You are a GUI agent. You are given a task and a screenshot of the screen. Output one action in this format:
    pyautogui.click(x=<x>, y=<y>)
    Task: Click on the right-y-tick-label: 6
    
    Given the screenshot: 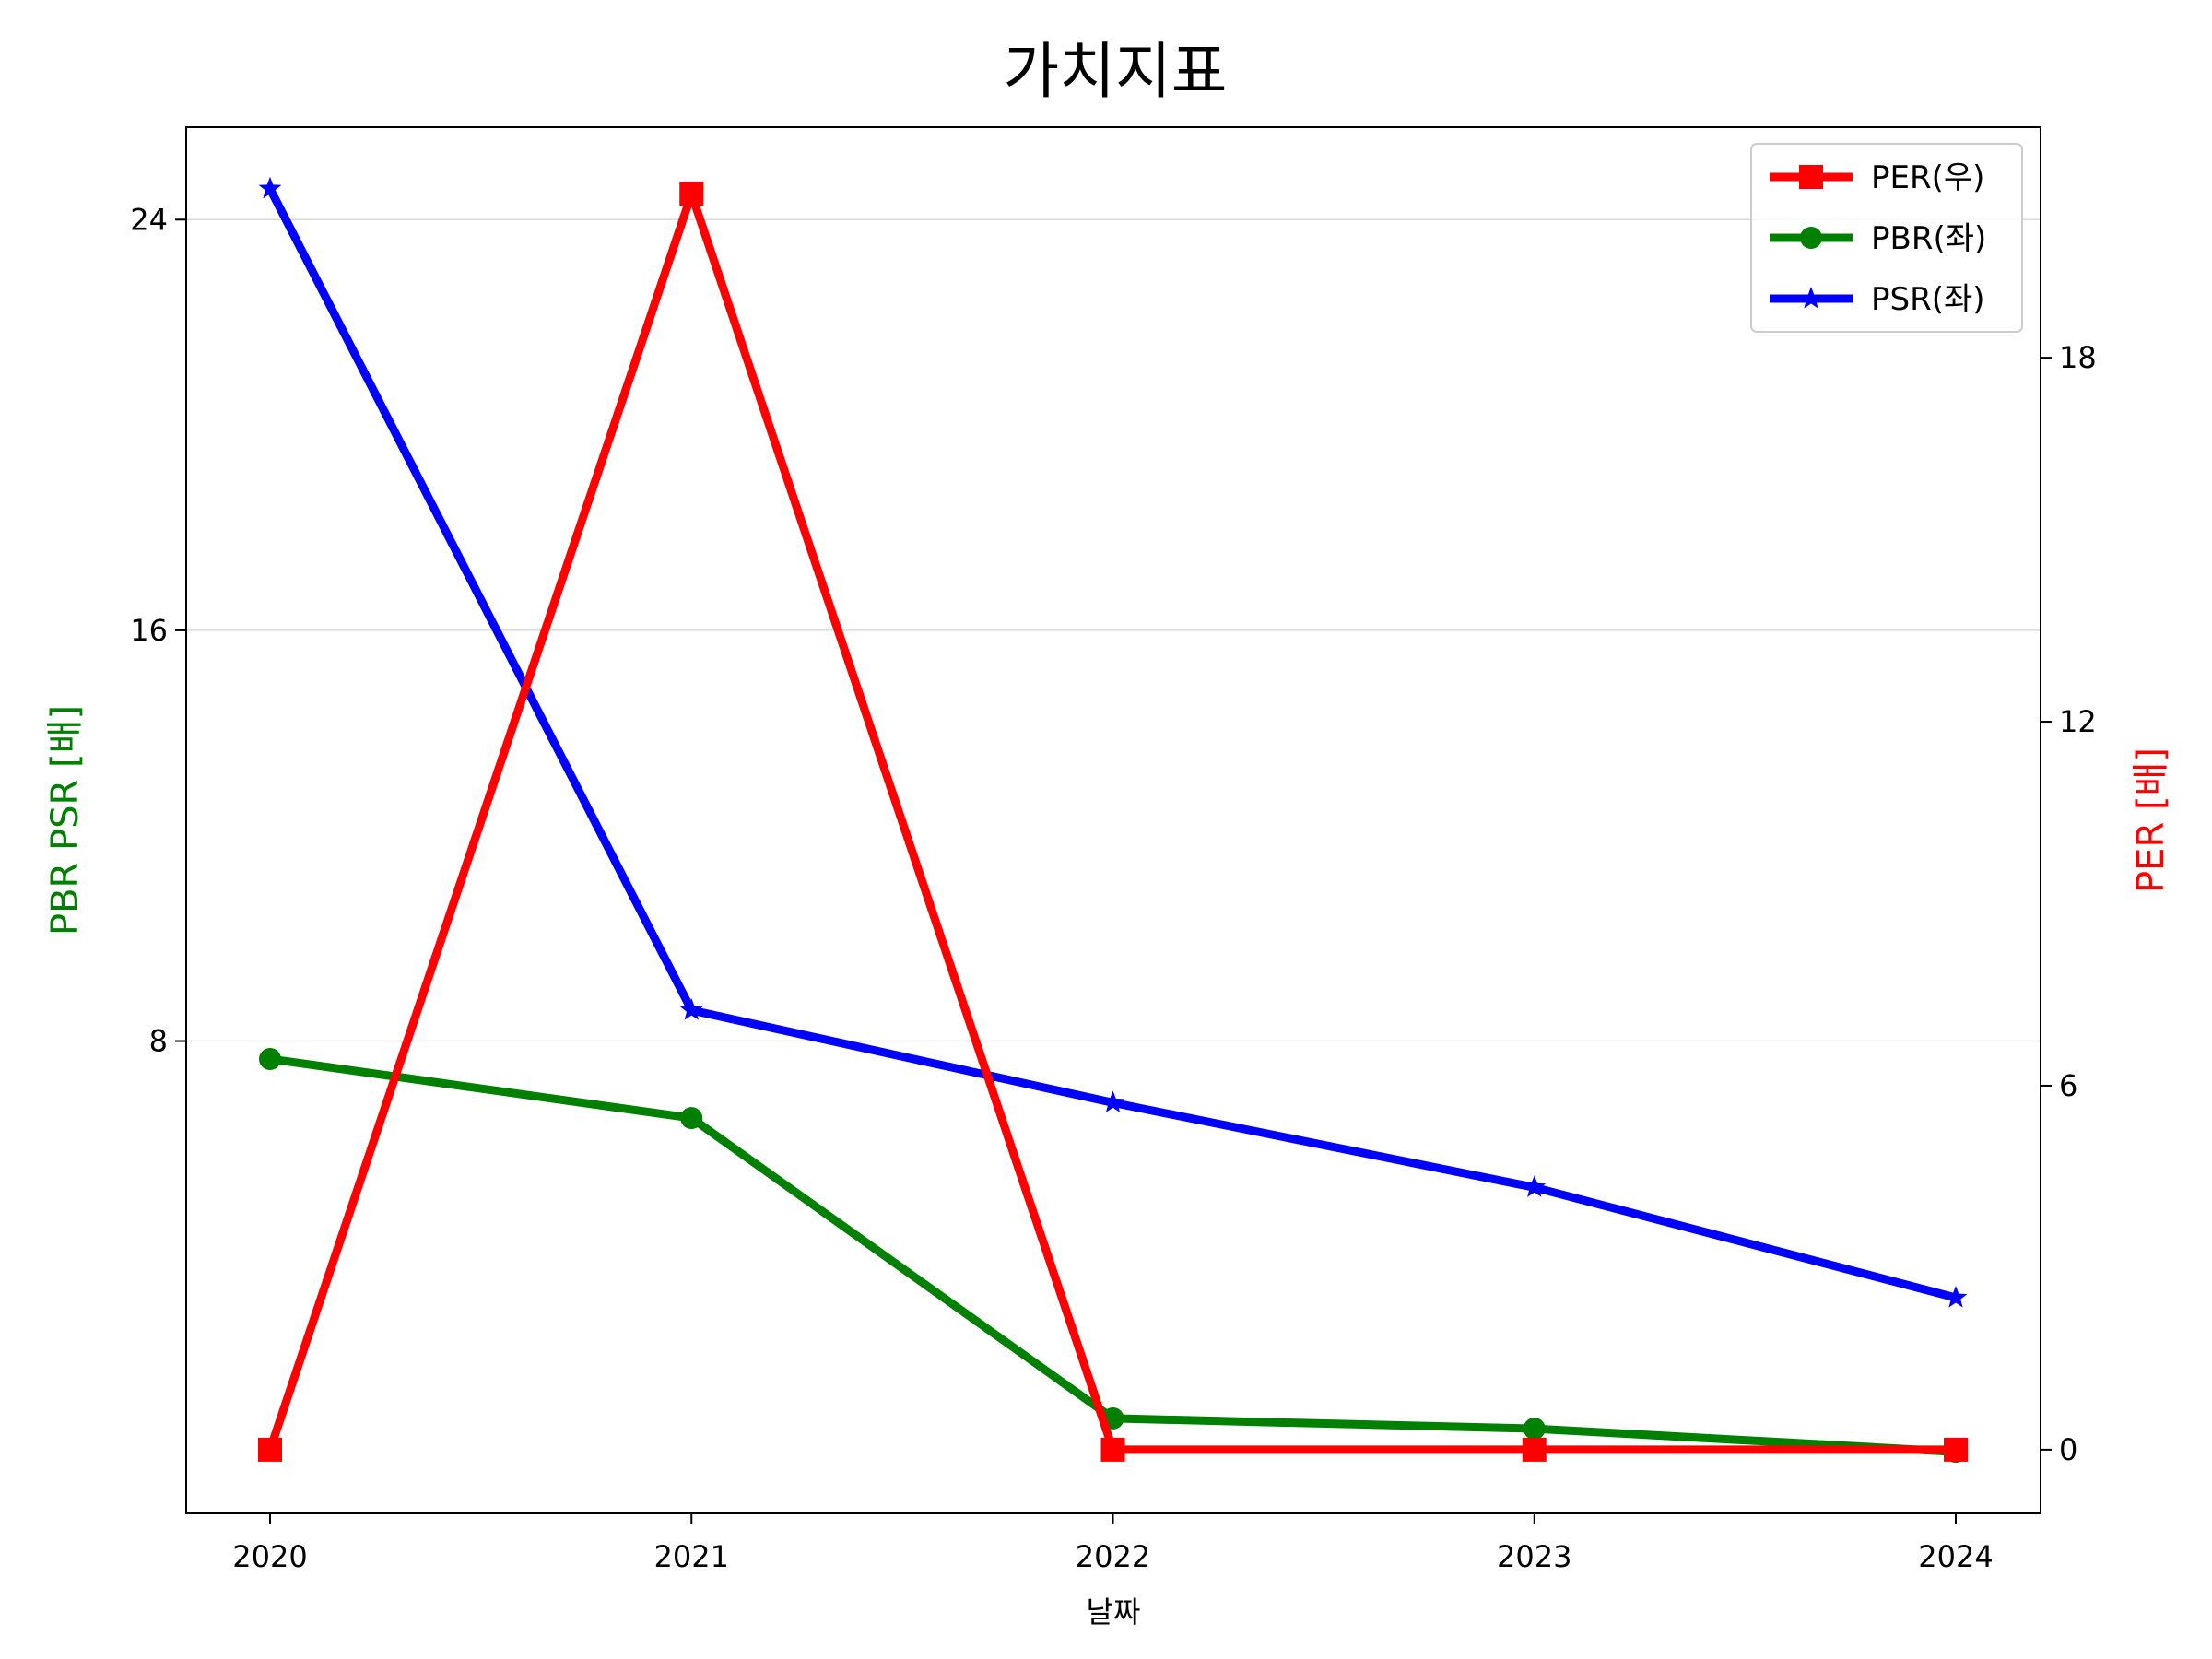 What is the action you would take?
    pyautogui.click(x=2068, y=1085)
    